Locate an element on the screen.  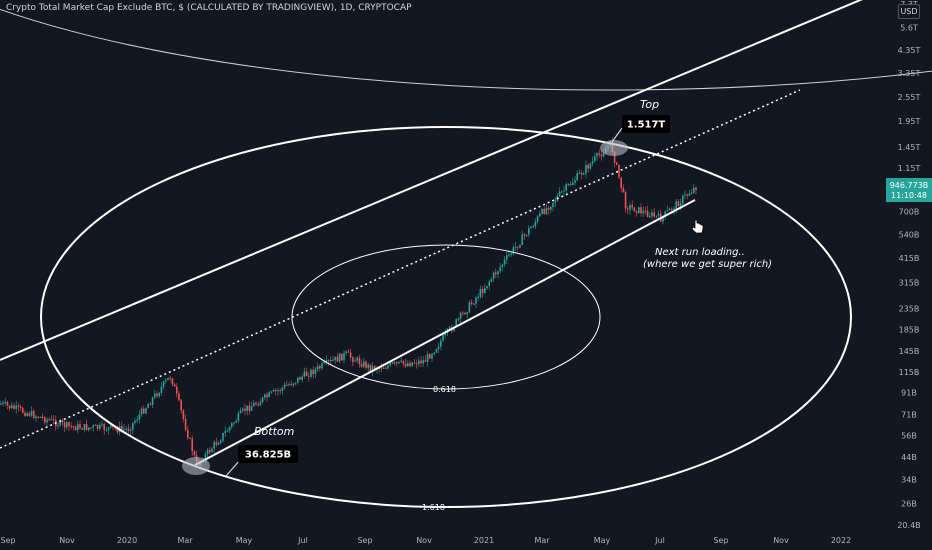
price-tick-label: 1.15T is located at coordinates (909, 168).